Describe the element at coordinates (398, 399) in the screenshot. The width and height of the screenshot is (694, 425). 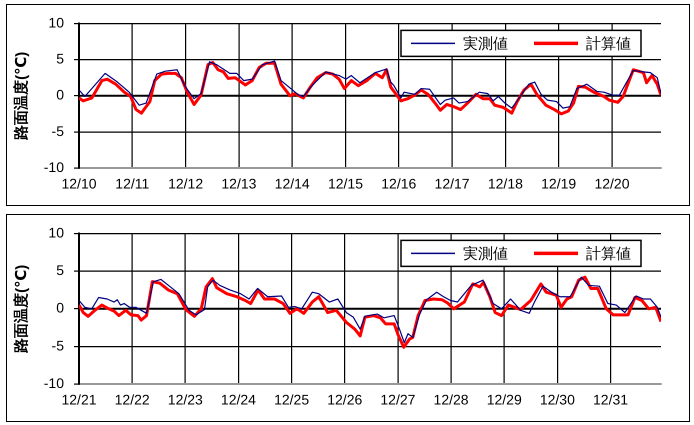
I see `x-tick-label: 12/27` at that location.